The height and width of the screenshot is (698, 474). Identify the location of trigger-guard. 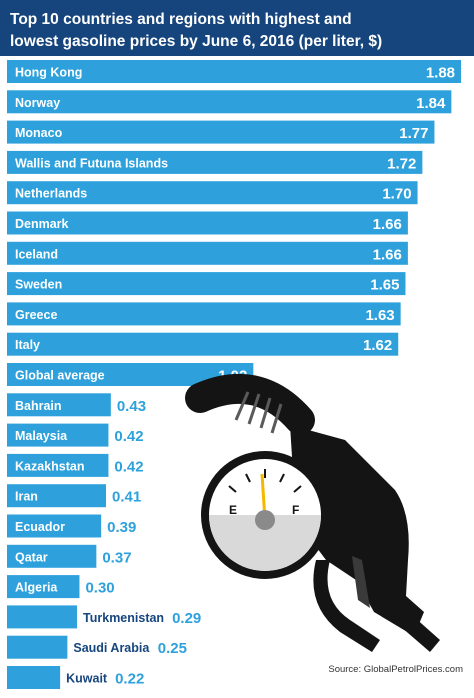
(346, 606).